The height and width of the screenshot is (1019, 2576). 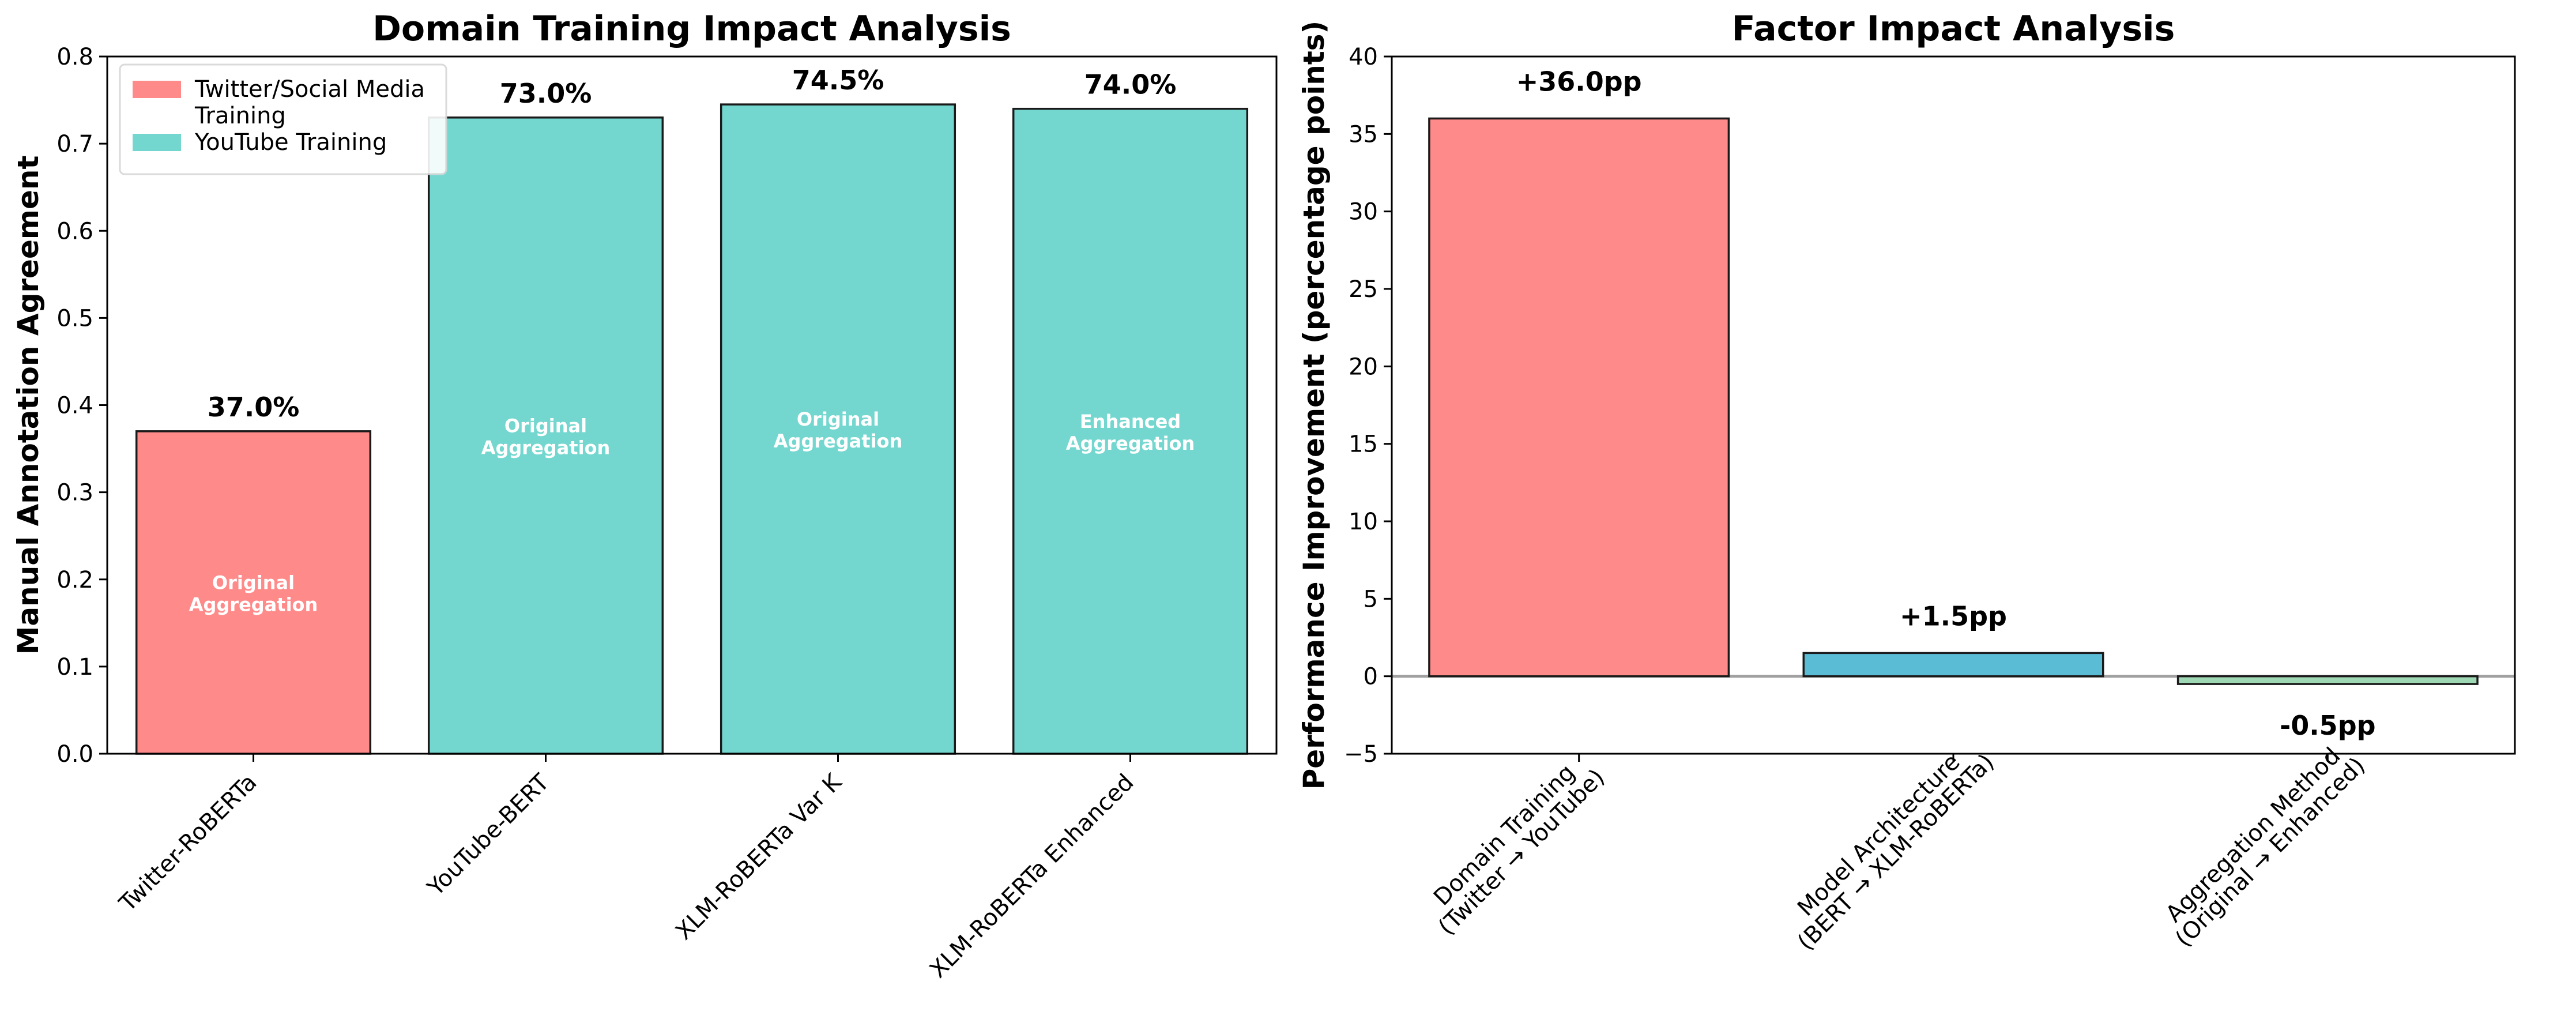 What do you see at coordinates (1130, 85) in the screenshot?
I see `bar-value-label: 74.0%` at bounding box center [1130, 85].